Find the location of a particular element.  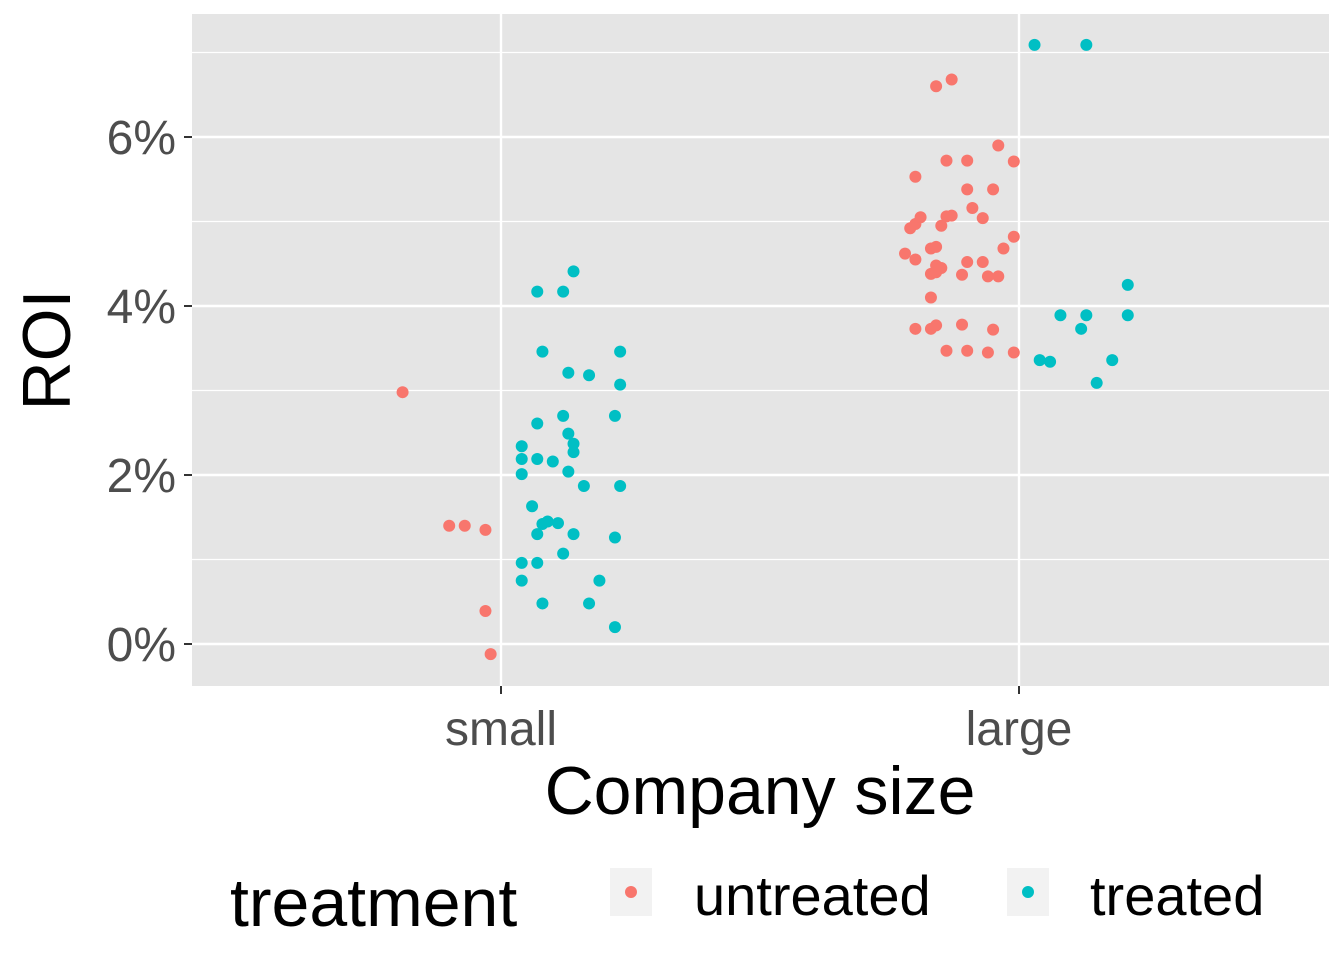

x-axis: small large is located at coordinates (758, 721).